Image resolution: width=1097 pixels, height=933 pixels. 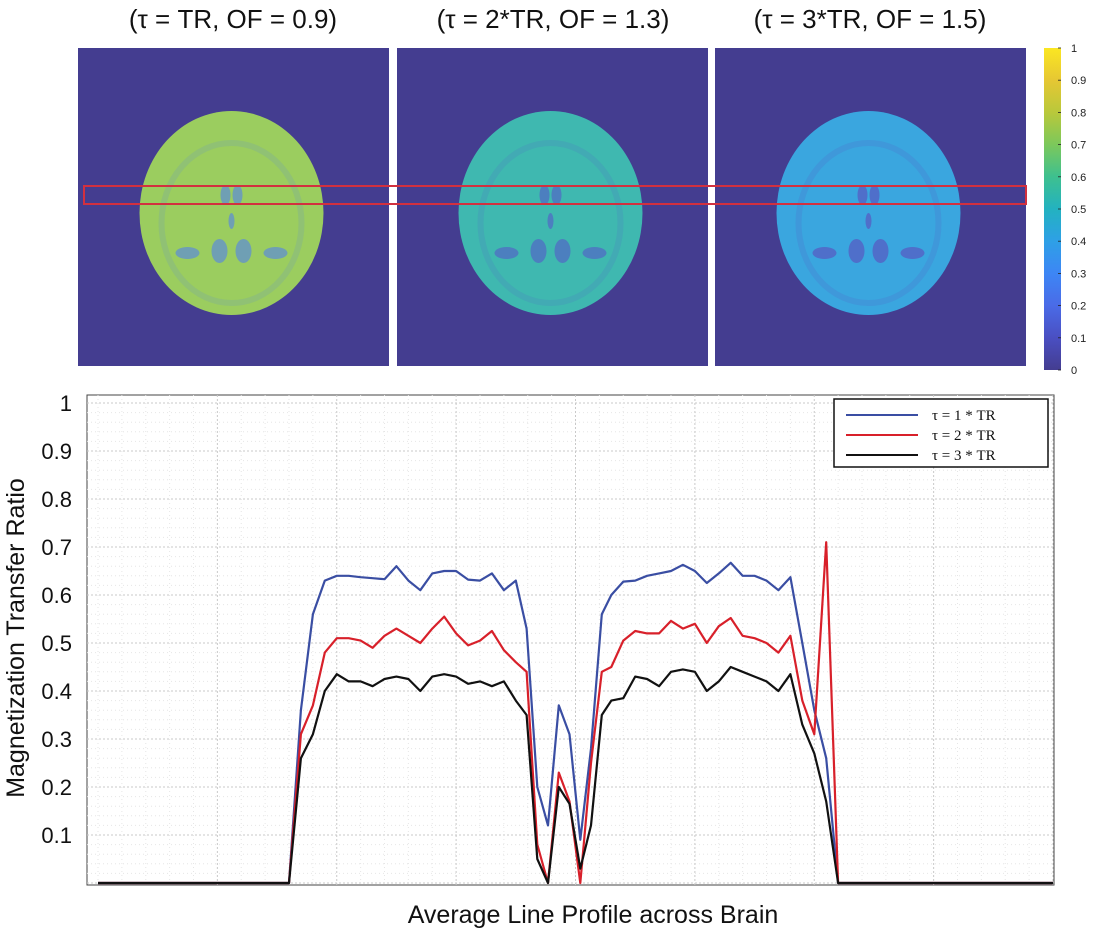 I want to click on legend: τ = 1 * TR τ = 2 * TR τ = 3 * TR, so click(x=941, y=433).